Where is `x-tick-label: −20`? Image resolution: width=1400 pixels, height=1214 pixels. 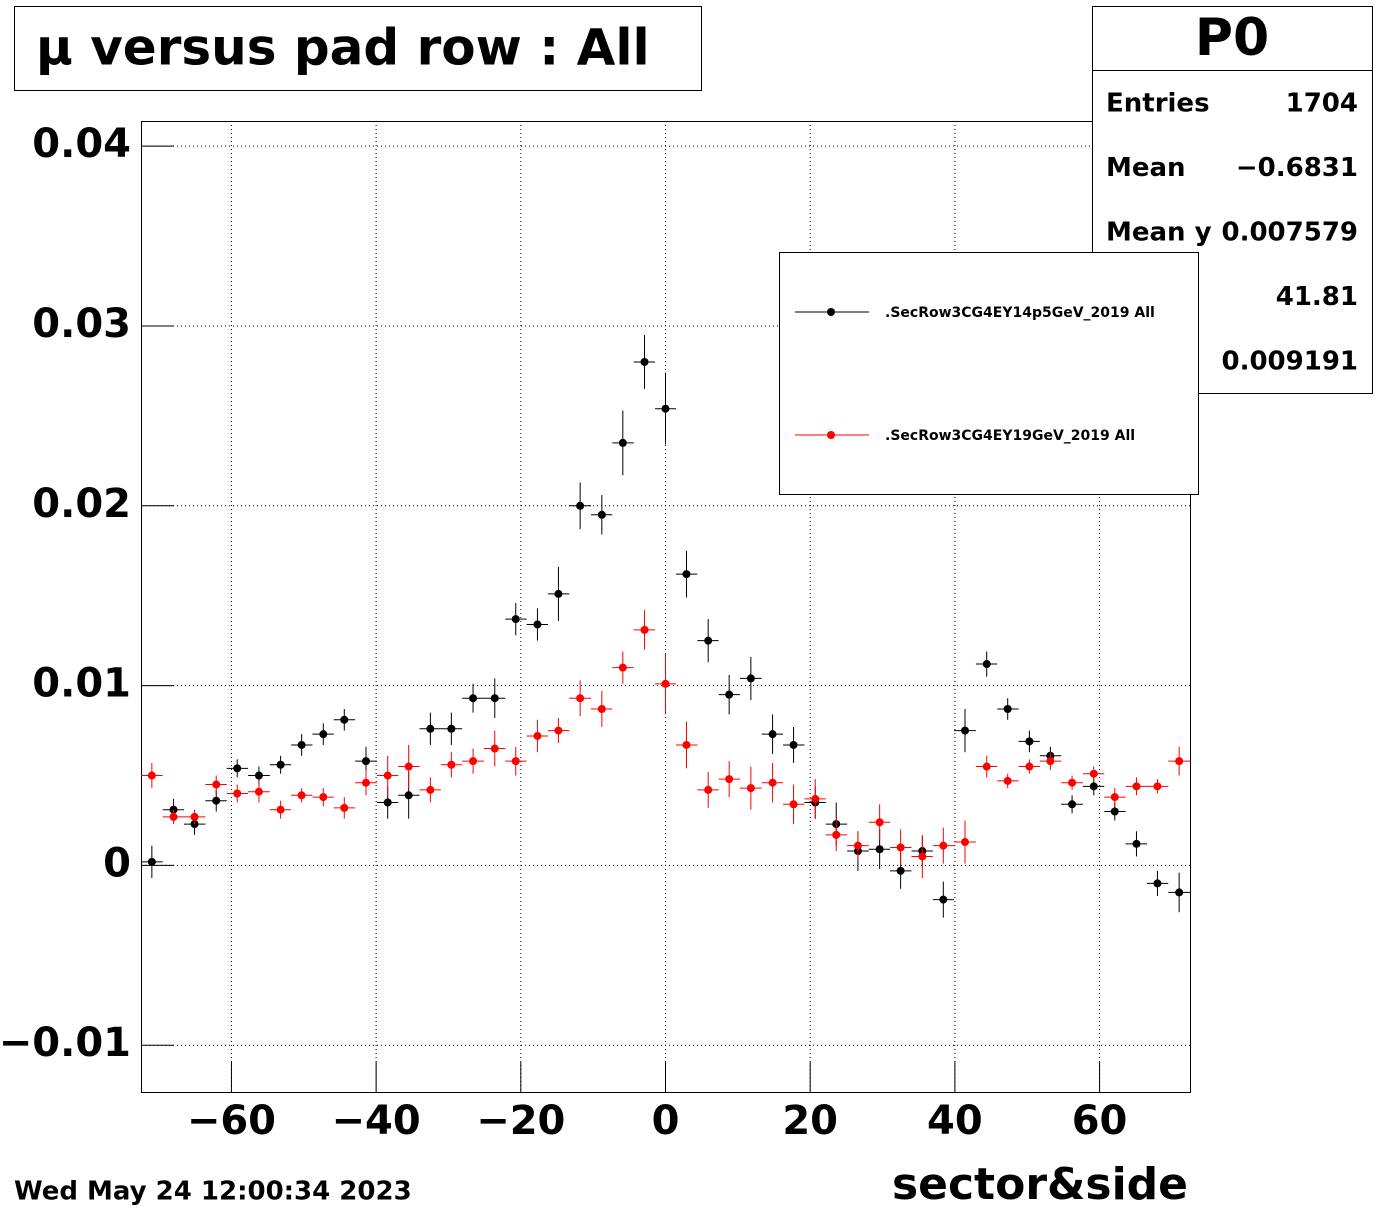 x-tick-label: −20 is located at coordinates (520, 1121).